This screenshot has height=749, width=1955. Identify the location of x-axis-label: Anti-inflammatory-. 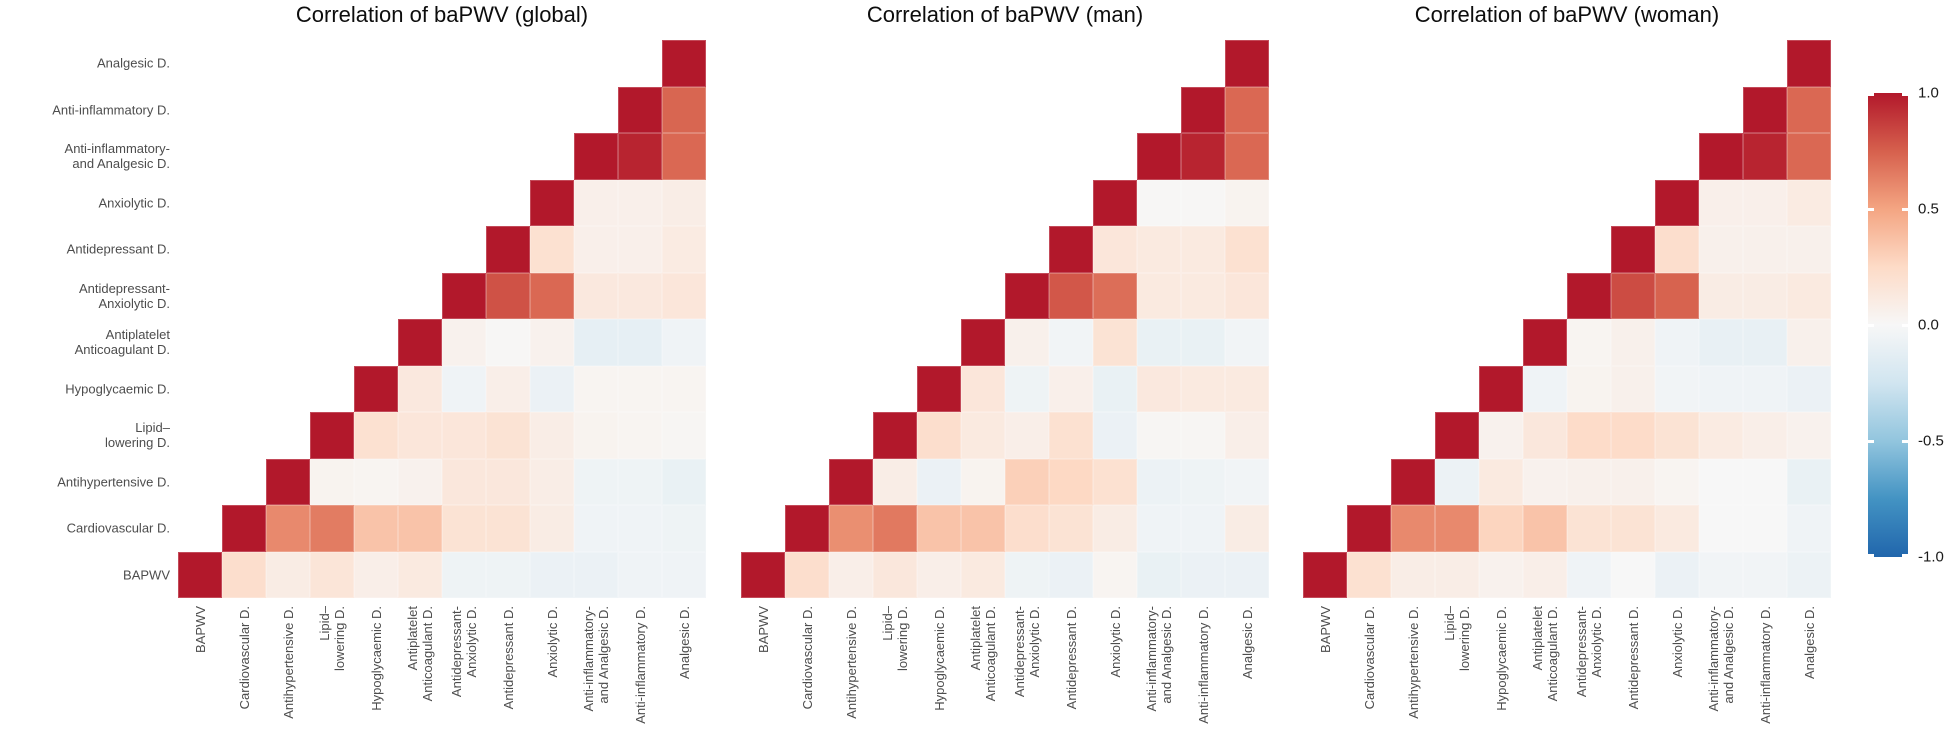
(1151, 659).